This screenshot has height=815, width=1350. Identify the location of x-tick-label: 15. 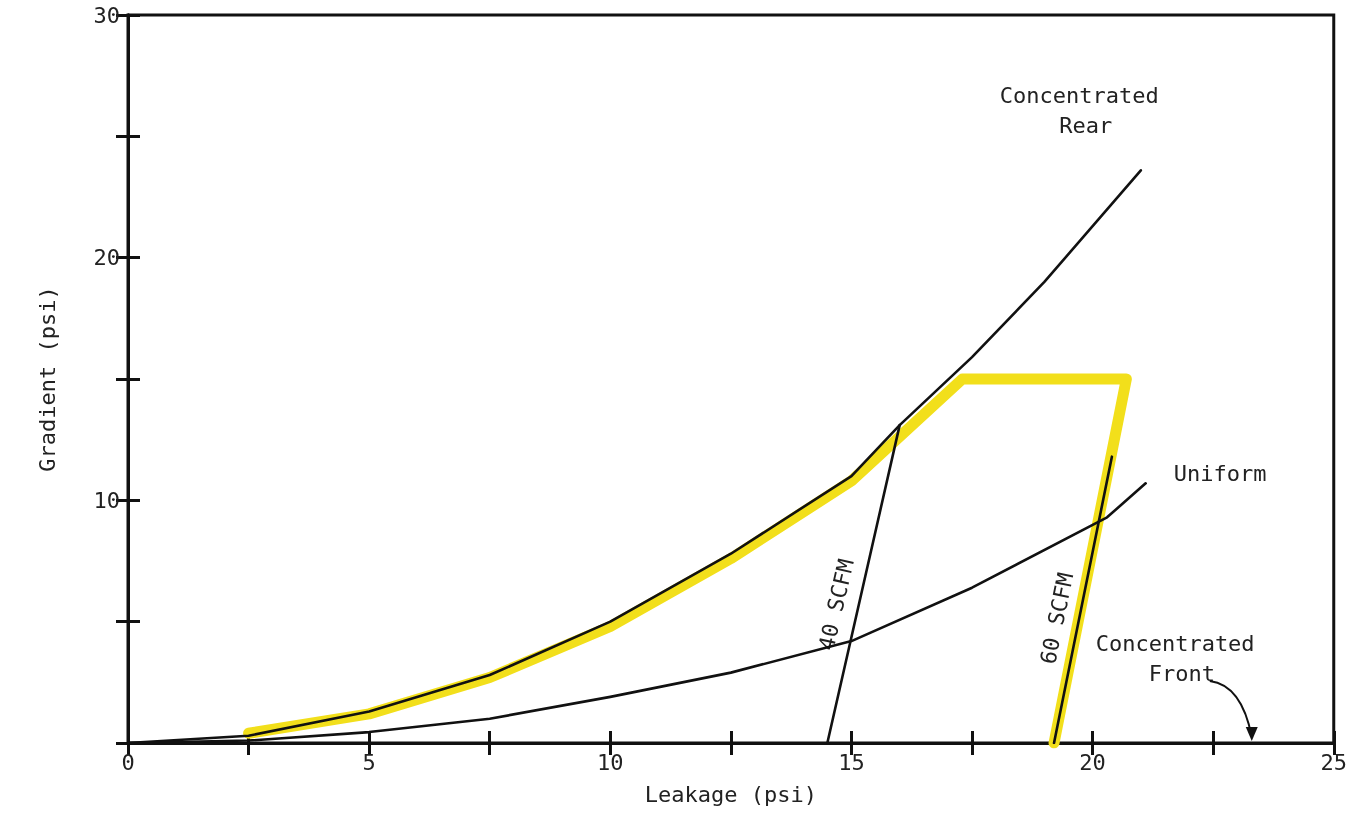
(851, 762).